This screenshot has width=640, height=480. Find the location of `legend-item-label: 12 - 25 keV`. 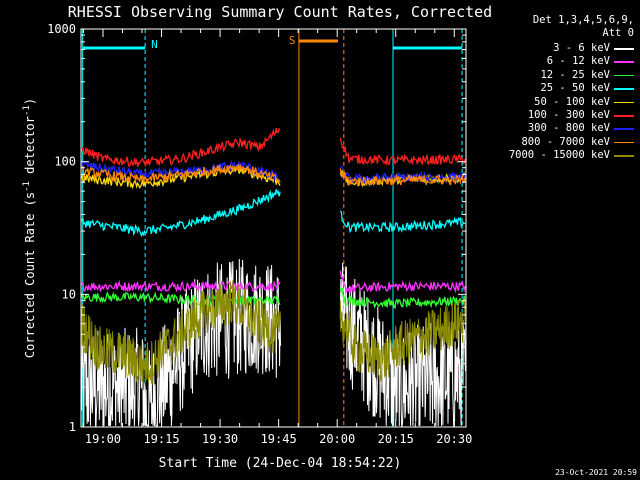

legend-item-label: 12 - 25 keV is located at coordinates (575, 74).